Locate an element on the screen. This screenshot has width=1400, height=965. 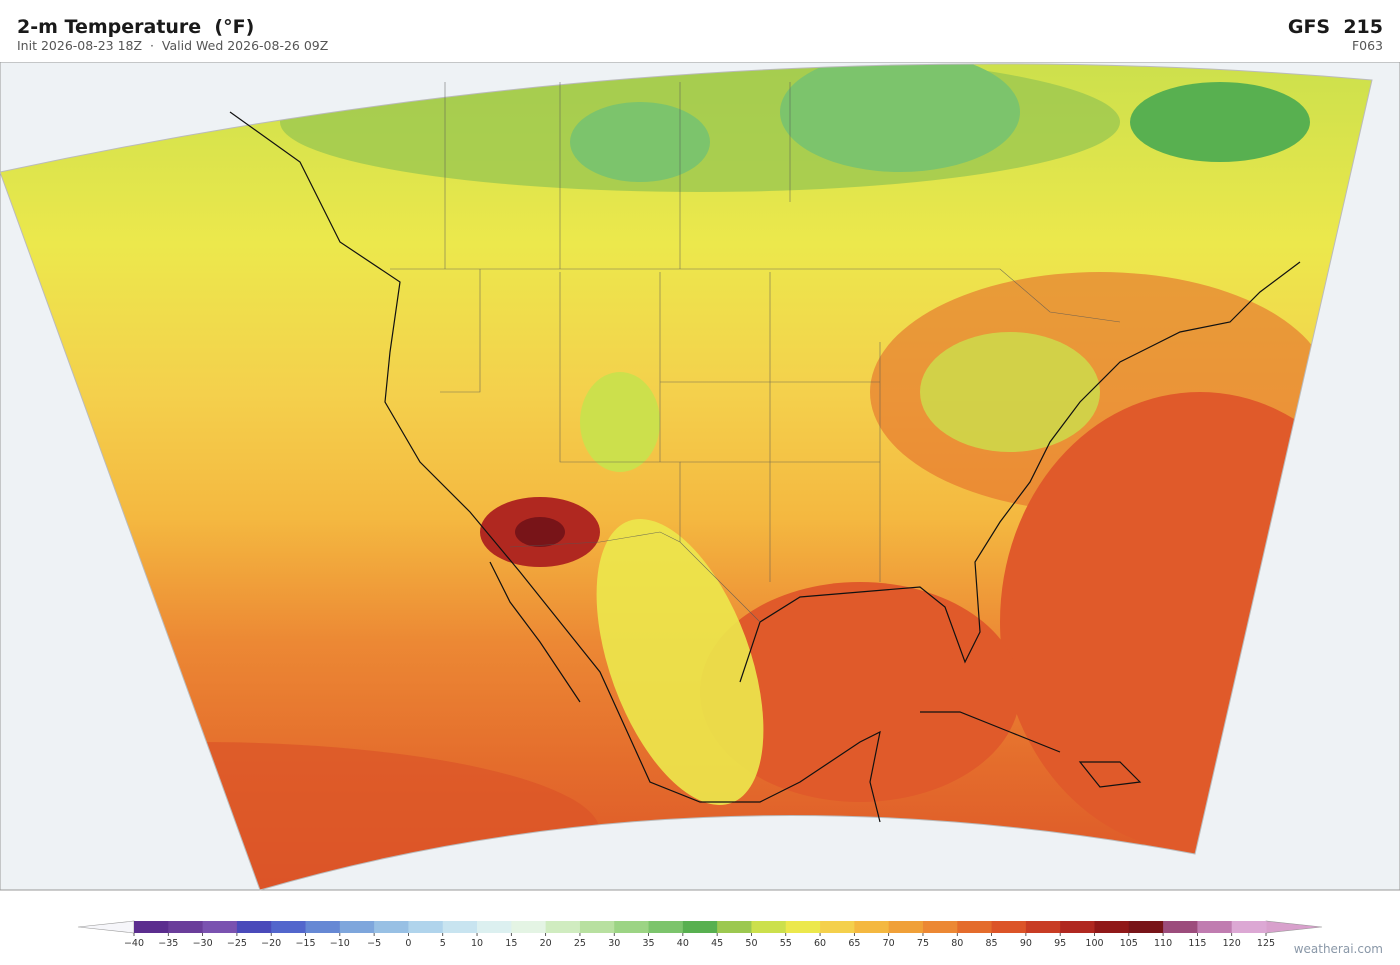
colorbar-tick-label: 115 is located at coordinates (1197, 943).